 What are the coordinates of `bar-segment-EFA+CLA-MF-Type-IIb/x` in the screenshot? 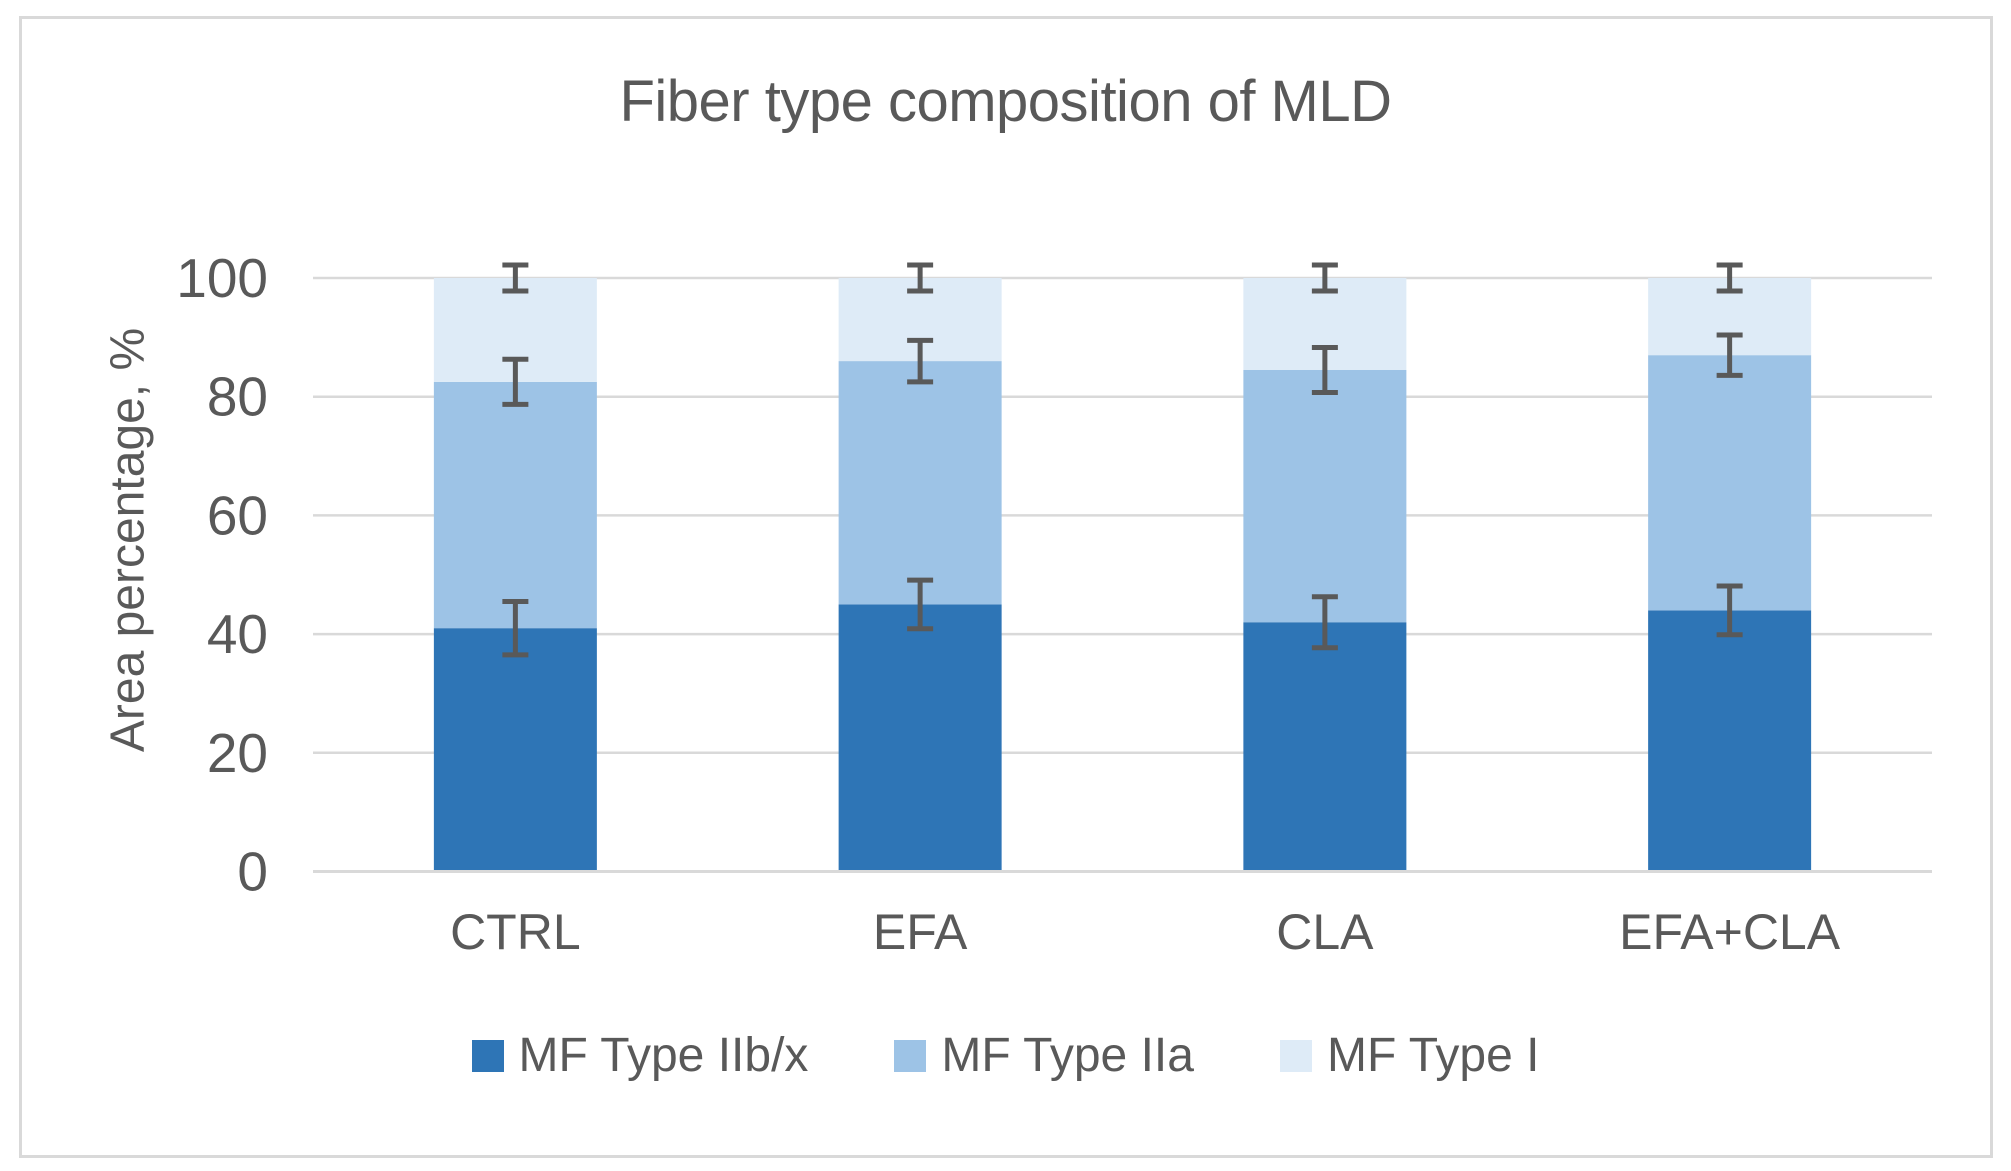 It's located at (1730, 741).